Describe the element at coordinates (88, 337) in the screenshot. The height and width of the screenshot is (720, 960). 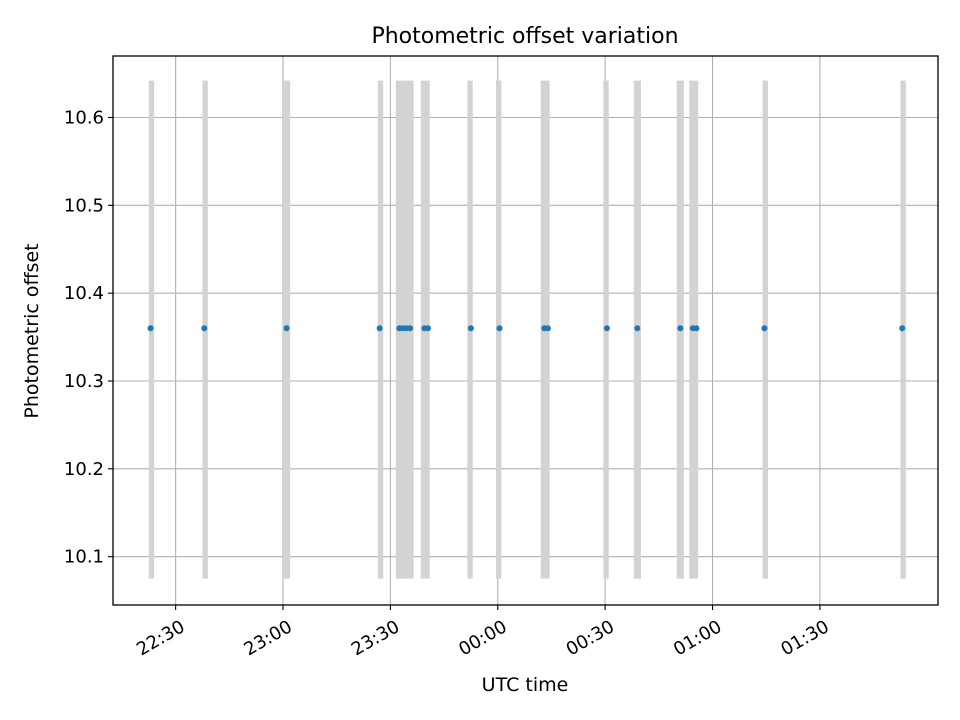
I see `y-axis: 10.1 10.2 10.3 10.4 10.5 10.6` at that location.